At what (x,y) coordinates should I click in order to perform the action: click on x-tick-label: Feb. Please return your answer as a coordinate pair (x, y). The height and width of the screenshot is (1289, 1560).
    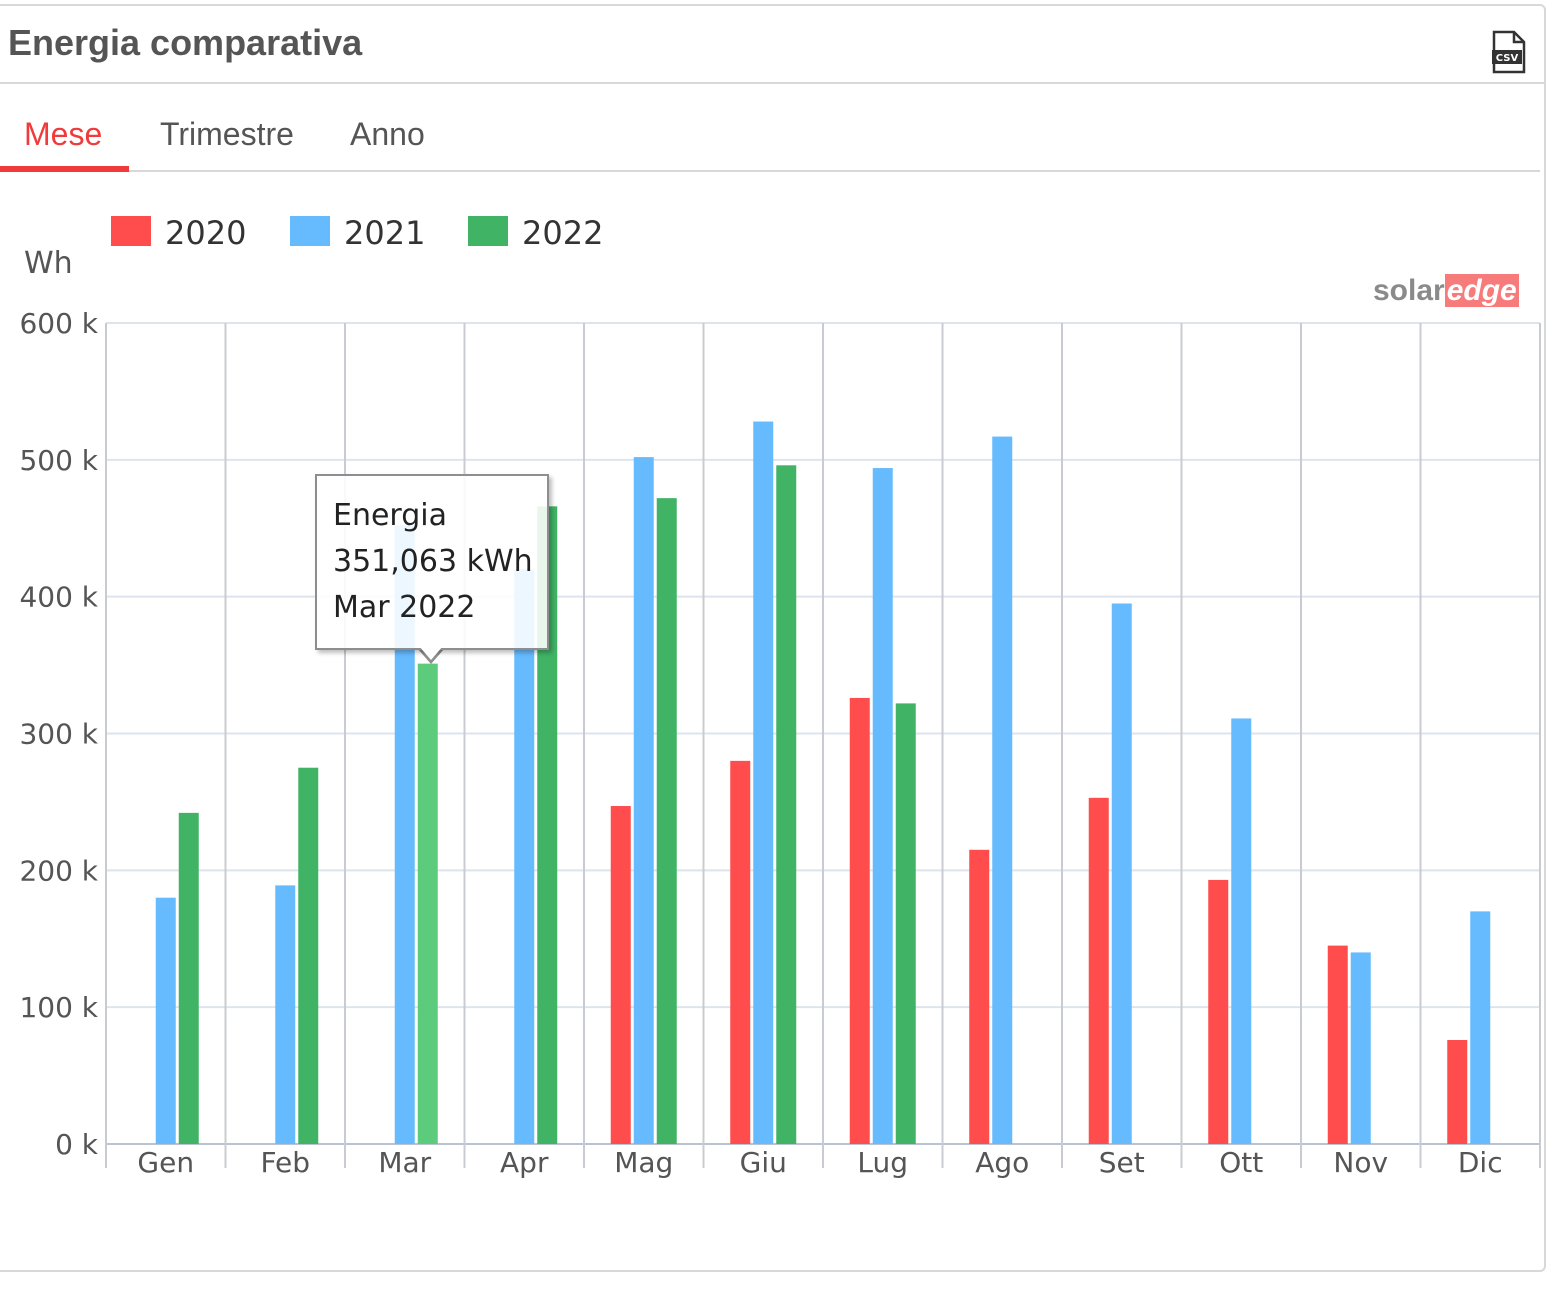
    Looking at the image, I should click on (285, 1162).